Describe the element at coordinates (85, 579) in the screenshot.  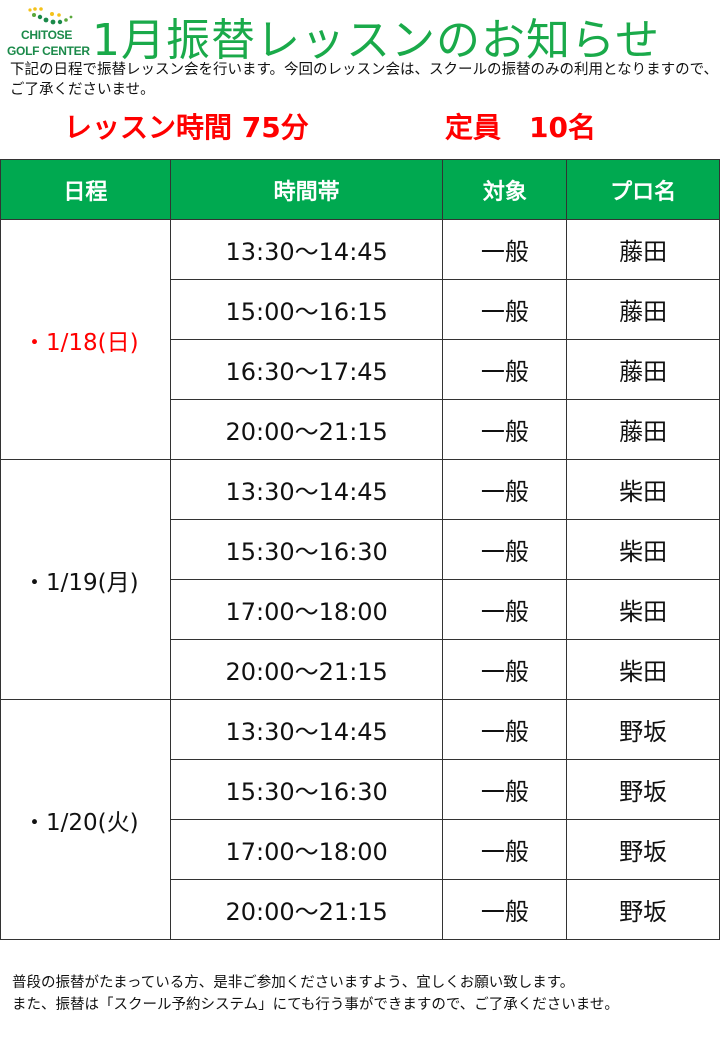
I see `date-cell: ・1/19(月)` at that location.